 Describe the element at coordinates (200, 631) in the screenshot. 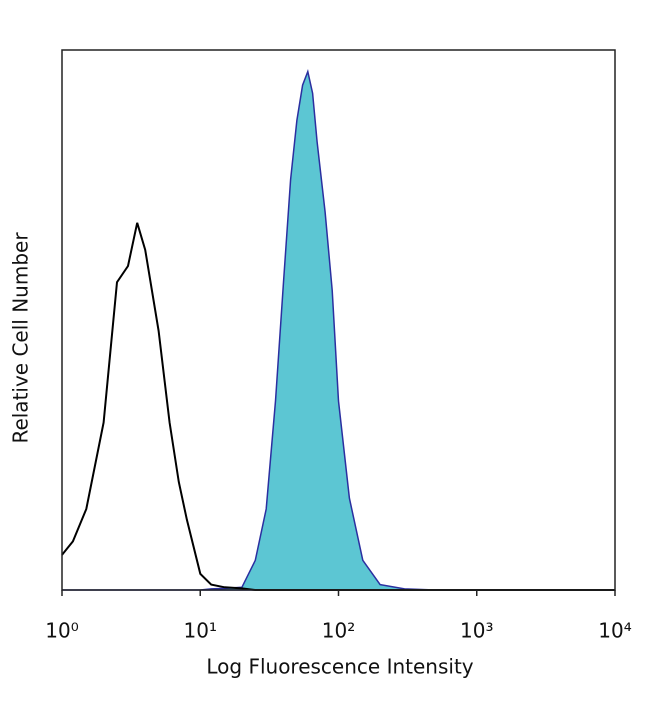

I see `x-tick-label: 10¹` at that location.